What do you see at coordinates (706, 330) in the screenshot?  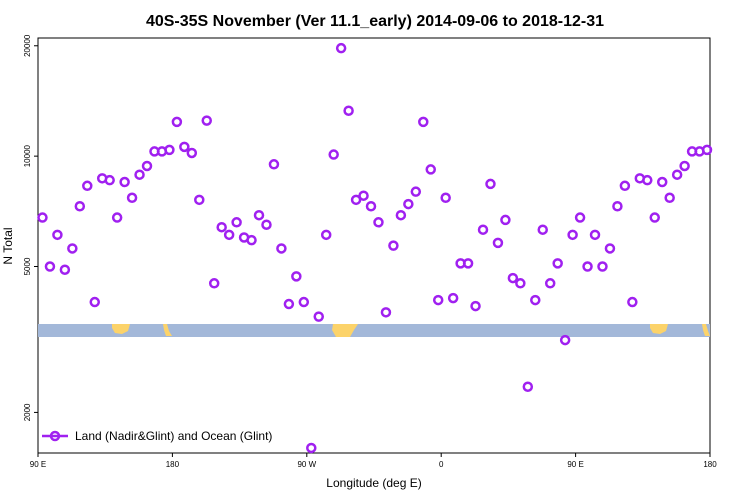 I see `landmass-new-zealand-repeat` at bounding box center [706, 330].